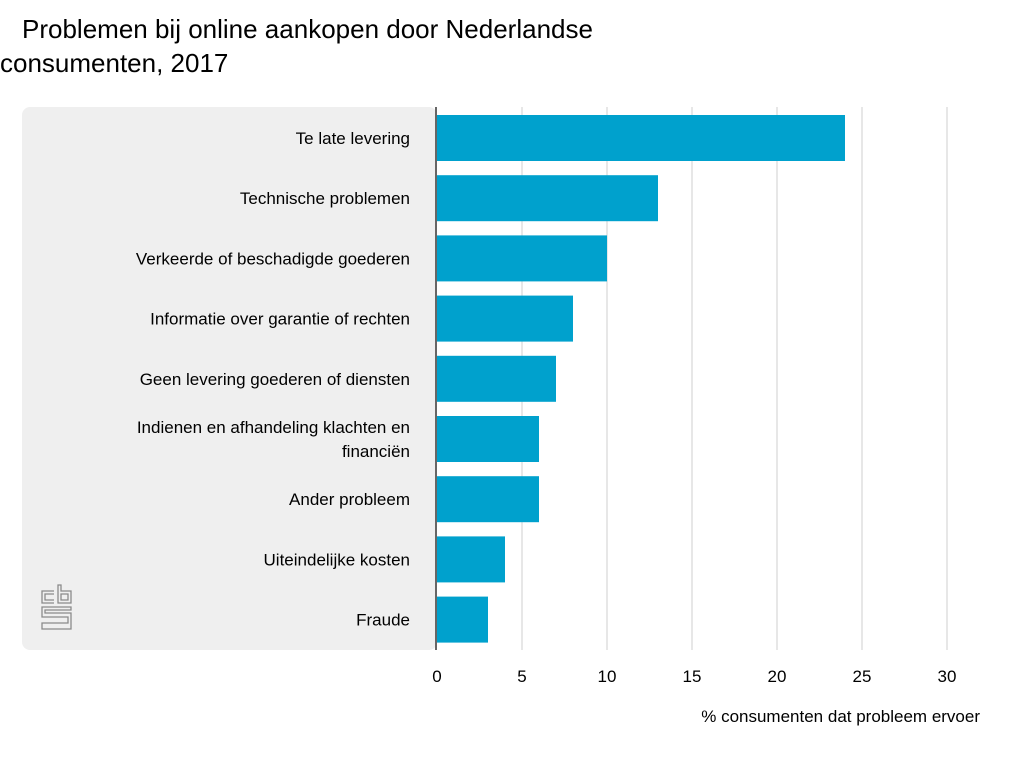 This screenshot has width=1024, height=768. I want to click on x-tick-label: 20, so click(777, 676).